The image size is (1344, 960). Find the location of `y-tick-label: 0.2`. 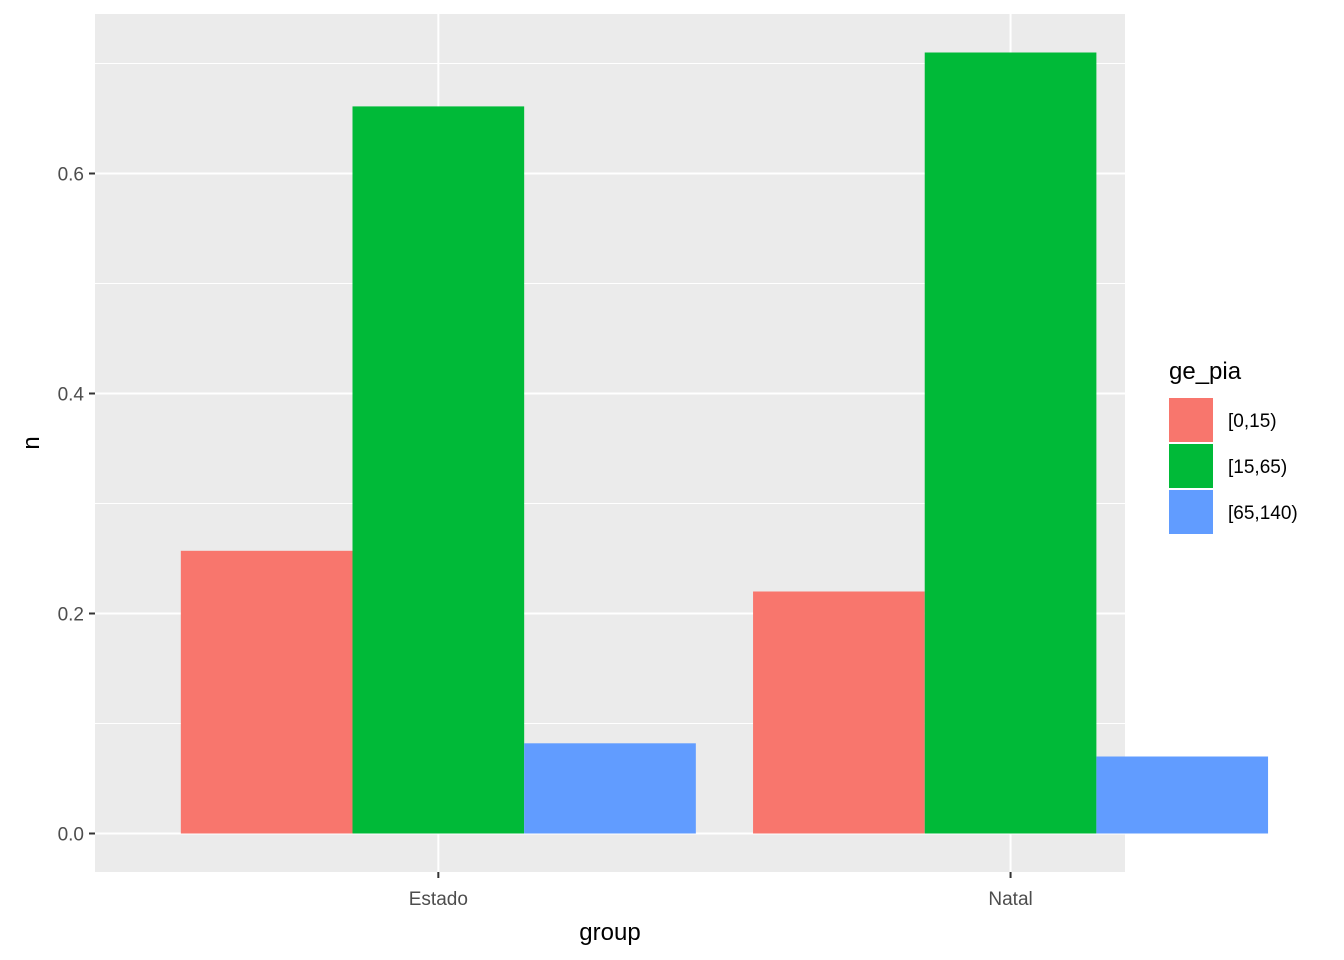

y-tick-label: 0.2 is located at coordinates (71, 615).